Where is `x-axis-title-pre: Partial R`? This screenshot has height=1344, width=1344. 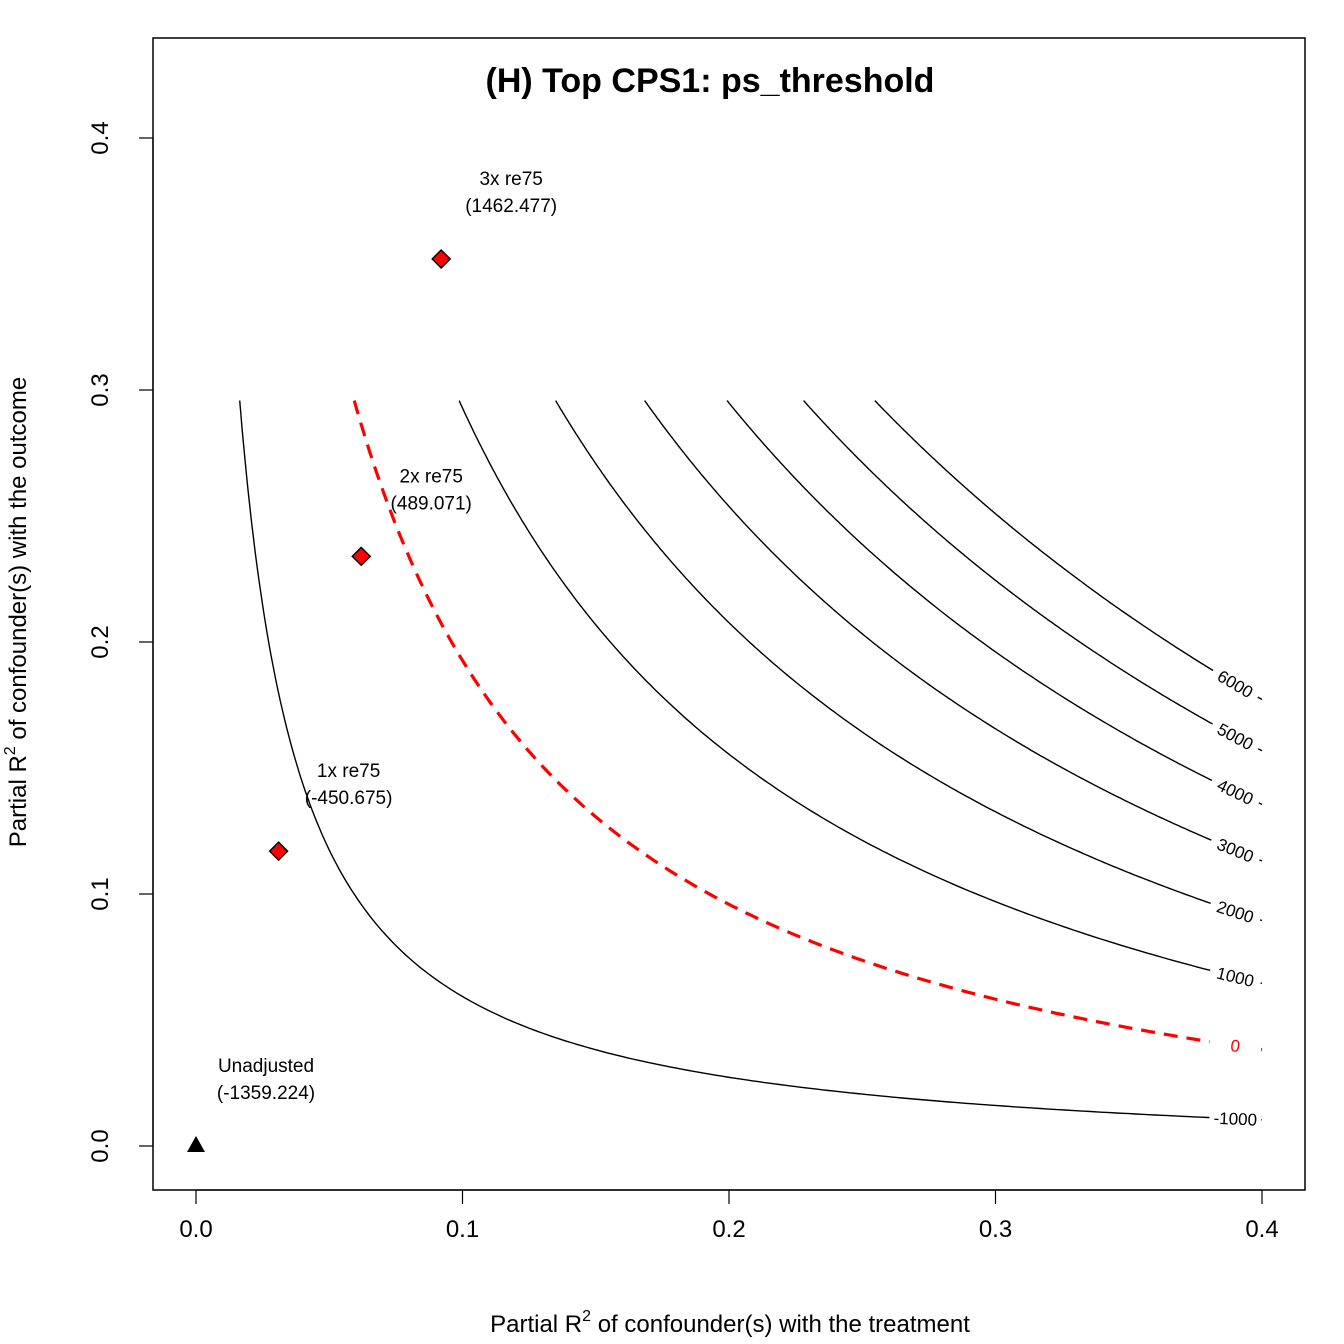
x-axis-title-pre: Partial R is located at coordinates (536, 1324).